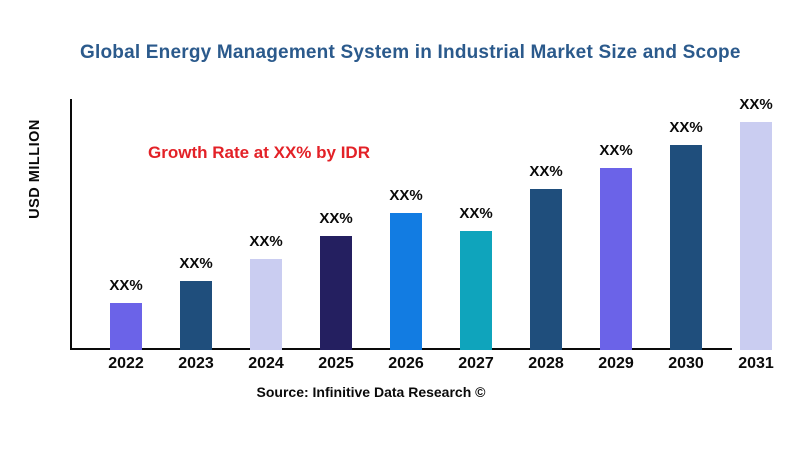 The width and height of the screenshot is (800, 450). I want to click on bar-value-label-2022: XX%, so click(126, 285).